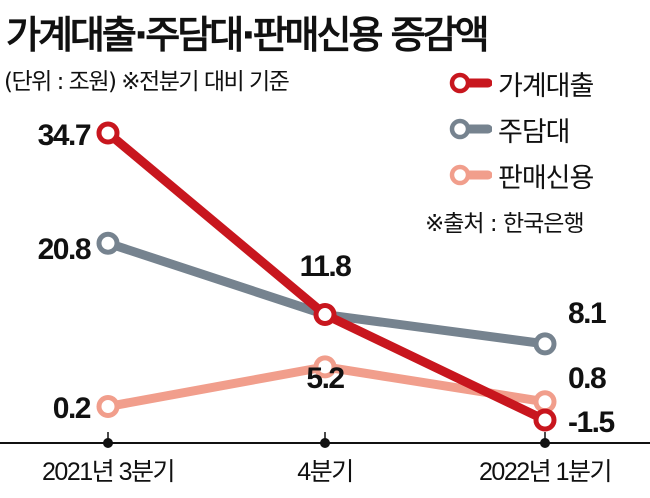 This screenshot has height=498, width=650. What do you see at coordinates (326, 266) in the screenshot?
I see `data-label: 11.8` at bounding box center [326, 266].